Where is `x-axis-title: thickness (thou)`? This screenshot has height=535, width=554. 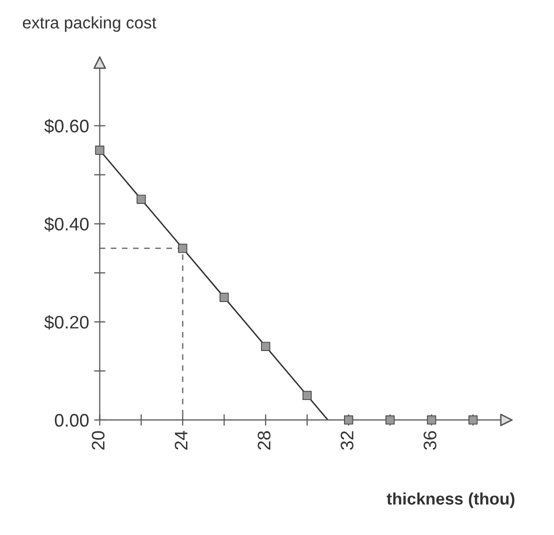 x-axis-title: thickness (thou) is located at coordinates (450, 500).